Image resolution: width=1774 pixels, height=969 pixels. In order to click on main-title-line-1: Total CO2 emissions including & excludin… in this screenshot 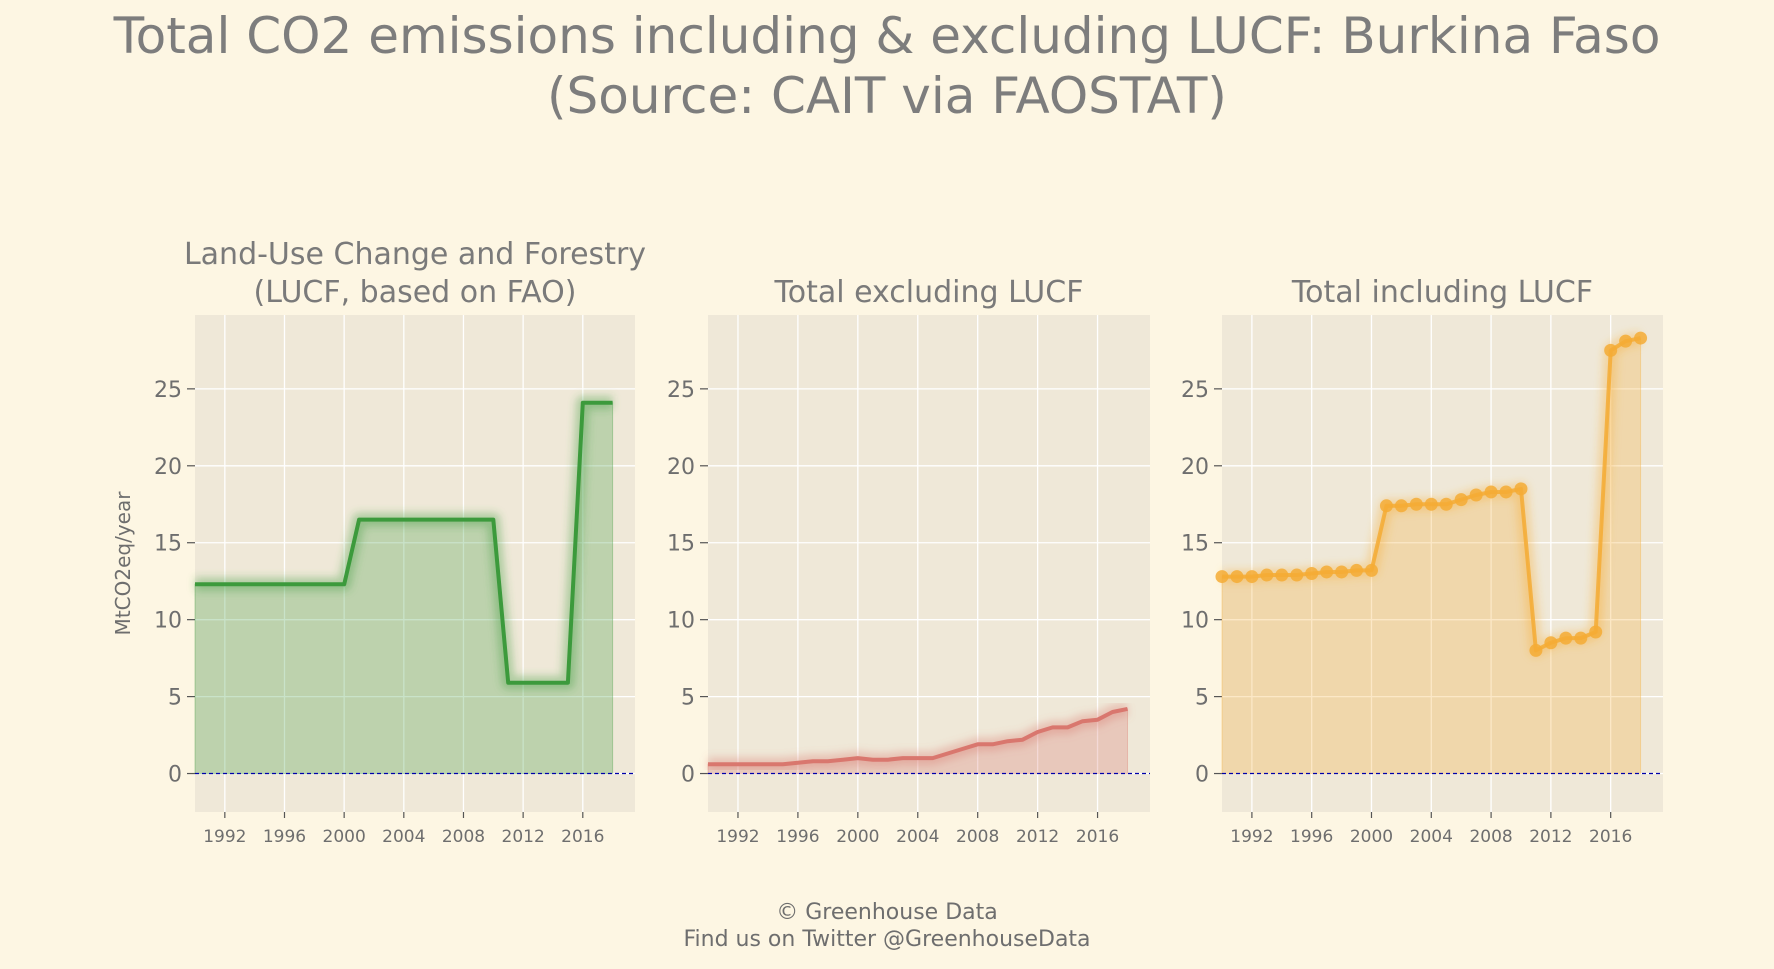, I will do `click(887, 36)`.